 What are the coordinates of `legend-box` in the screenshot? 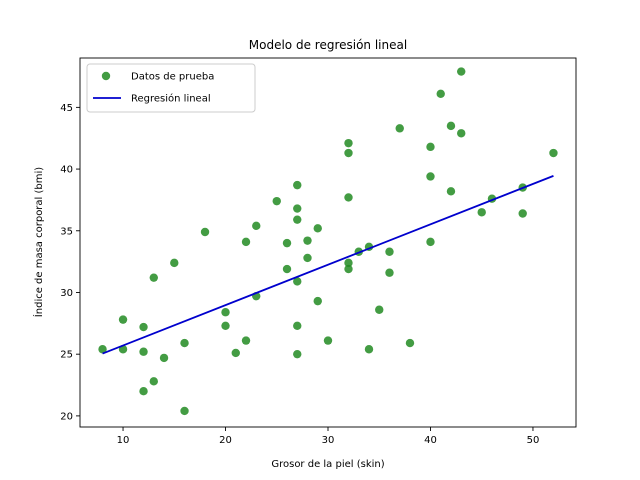 It's located at (171, 88).